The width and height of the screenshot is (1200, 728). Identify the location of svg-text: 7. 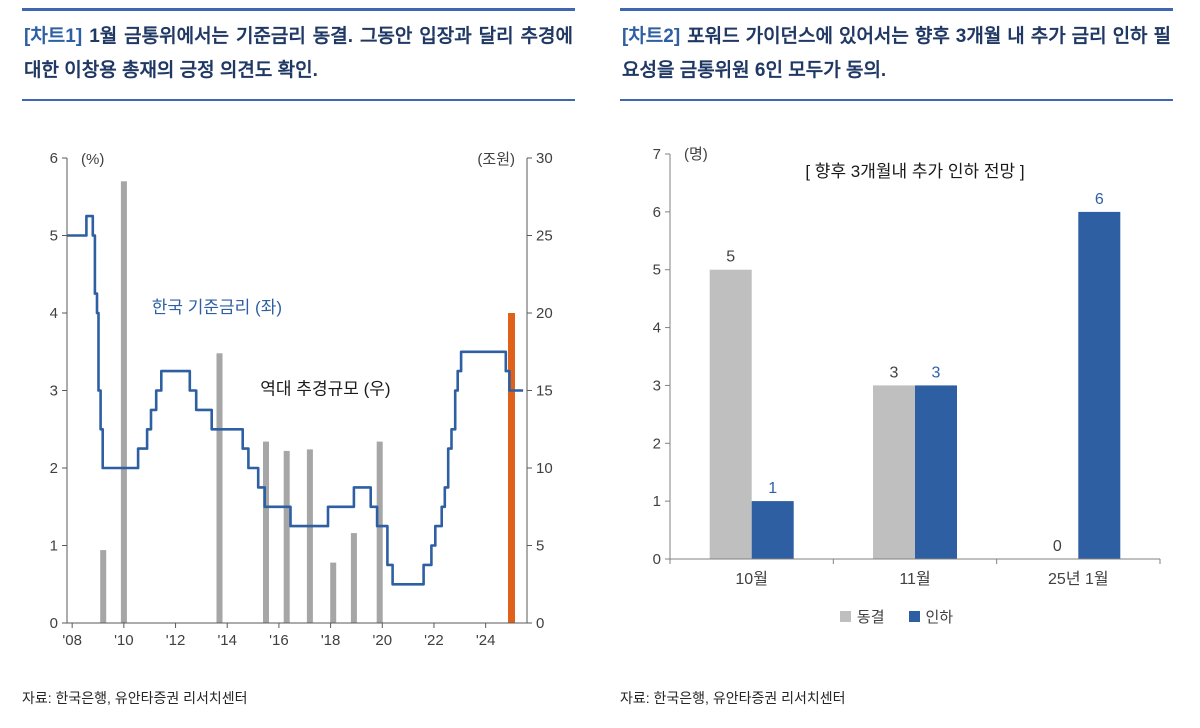
(657, 154).